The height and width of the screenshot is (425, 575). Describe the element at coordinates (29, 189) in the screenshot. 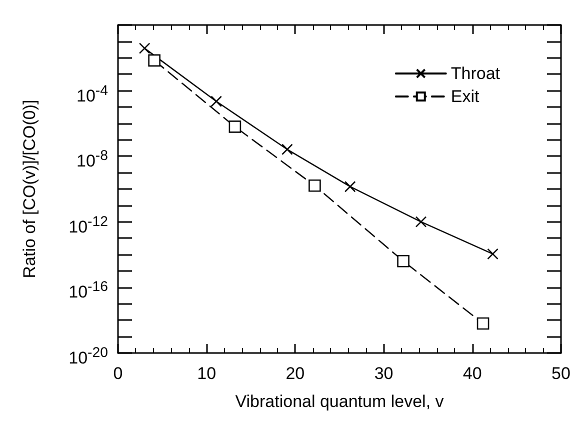

I see `y-axis-title: Ratio of [CO(v)]/[CO(0)]` at that location.